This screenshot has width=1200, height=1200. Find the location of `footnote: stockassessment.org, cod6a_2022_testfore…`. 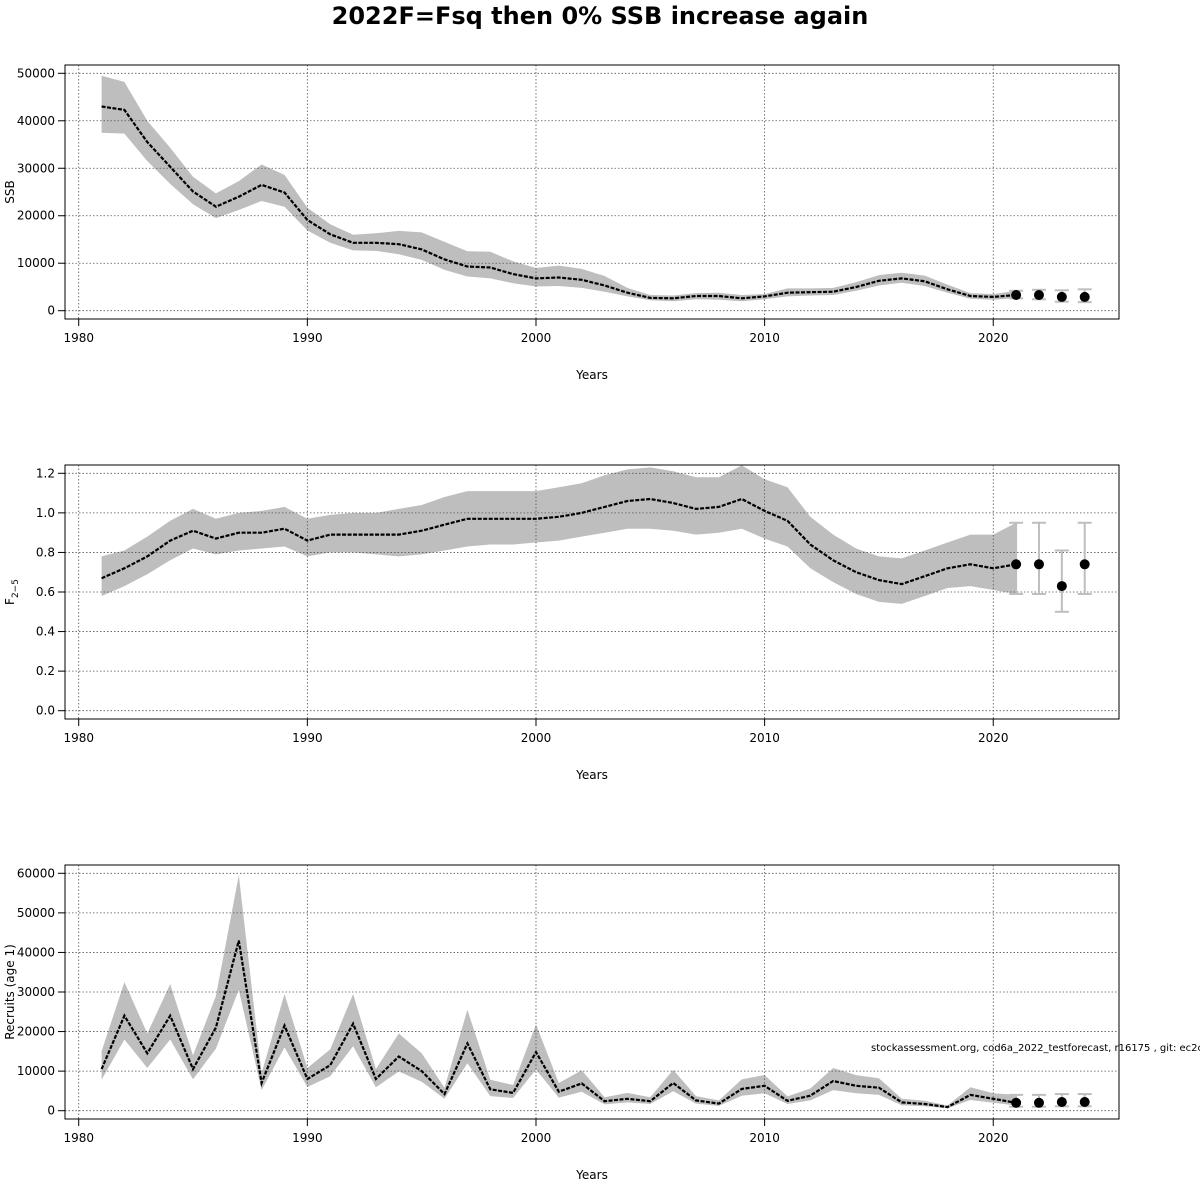

footnote: stockassessment.org, cod6a_2022_testfore… is located at coordinates (1035, 1048).